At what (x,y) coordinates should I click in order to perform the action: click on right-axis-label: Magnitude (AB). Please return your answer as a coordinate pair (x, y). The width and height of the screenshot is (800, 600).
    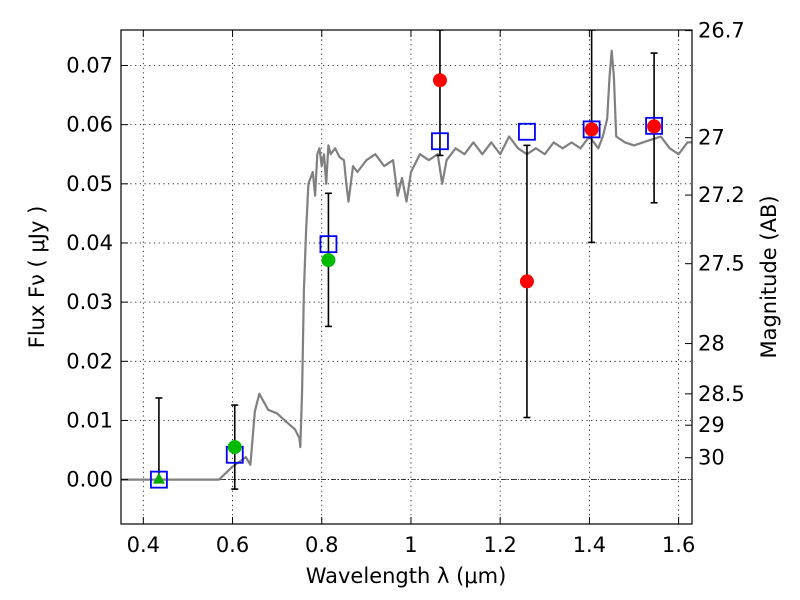
    Looking at the image, I should click on (769, 276).